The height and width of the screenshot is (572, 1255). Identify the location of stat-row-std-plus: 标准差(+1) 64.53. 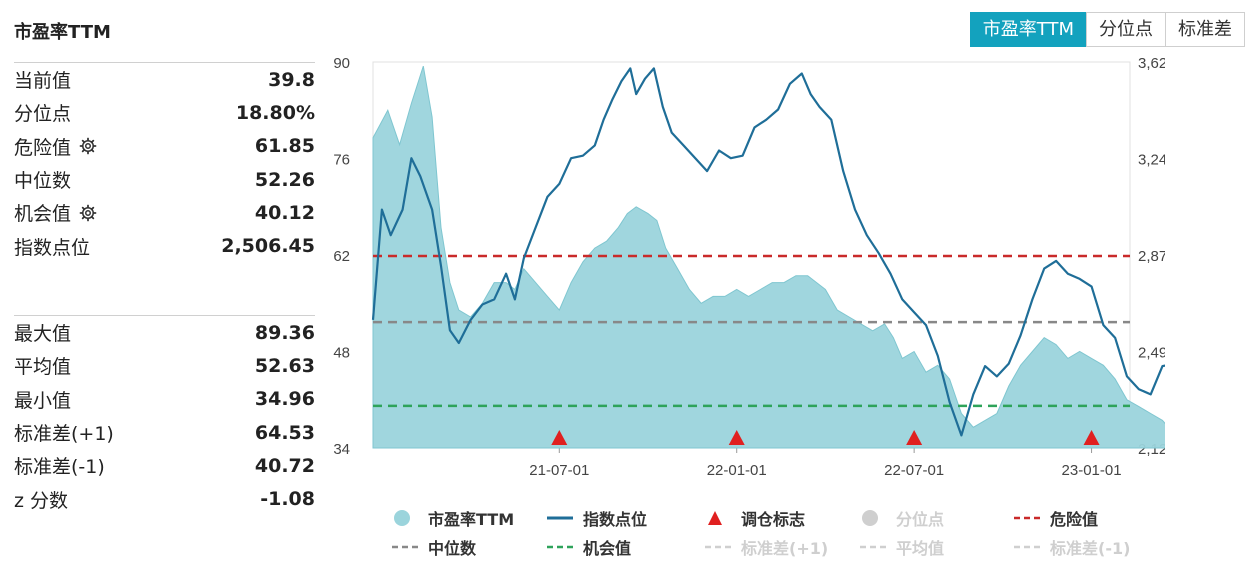
(164, 432).